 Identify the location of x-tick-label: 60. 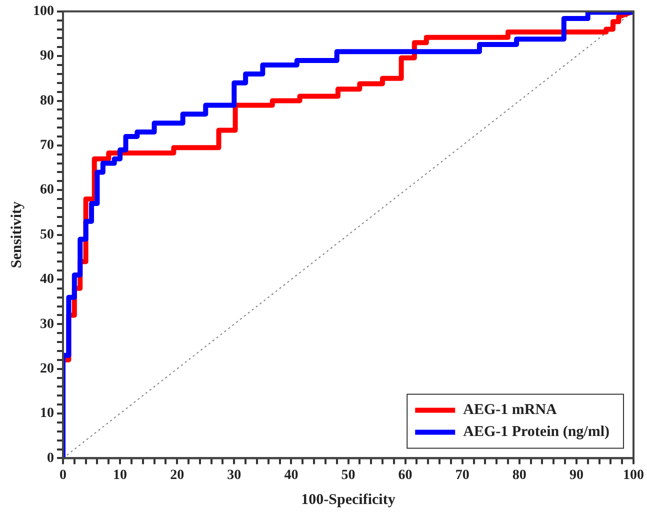
(405, 476).